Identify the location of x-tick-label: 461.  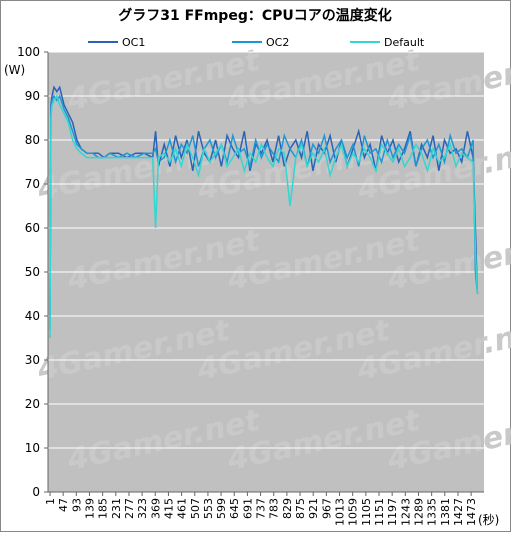
(182, 508).